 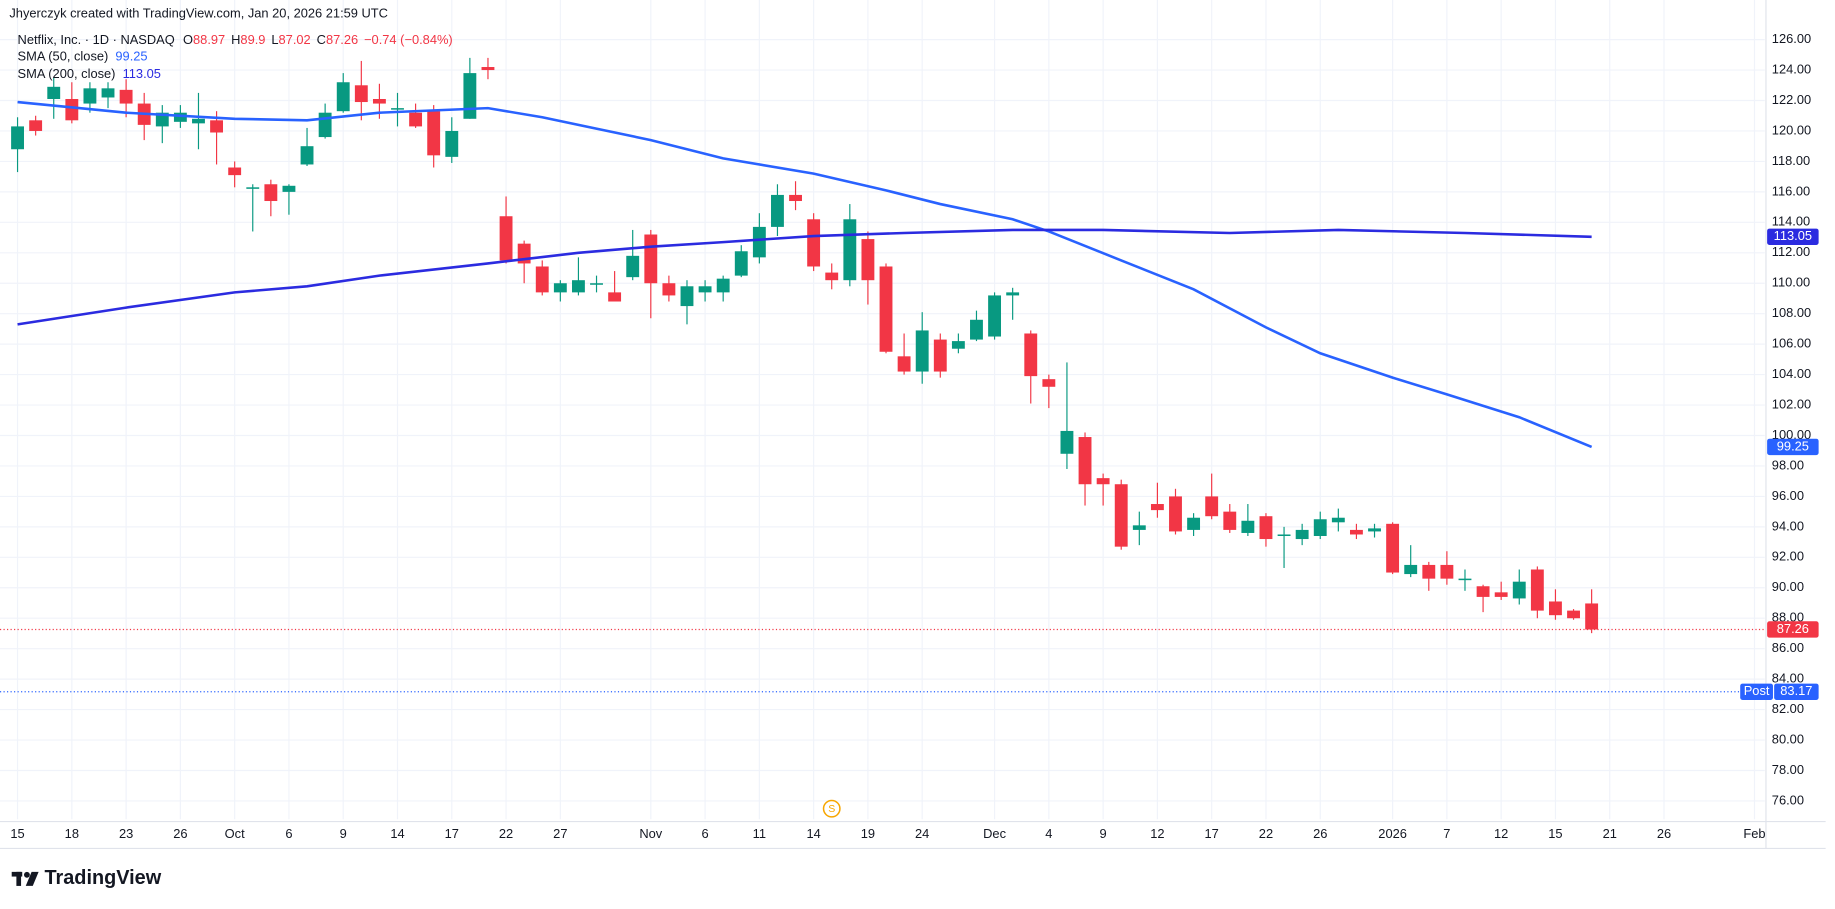 I want to click on x-tick-label: 9, so click(x=1103, y=833).